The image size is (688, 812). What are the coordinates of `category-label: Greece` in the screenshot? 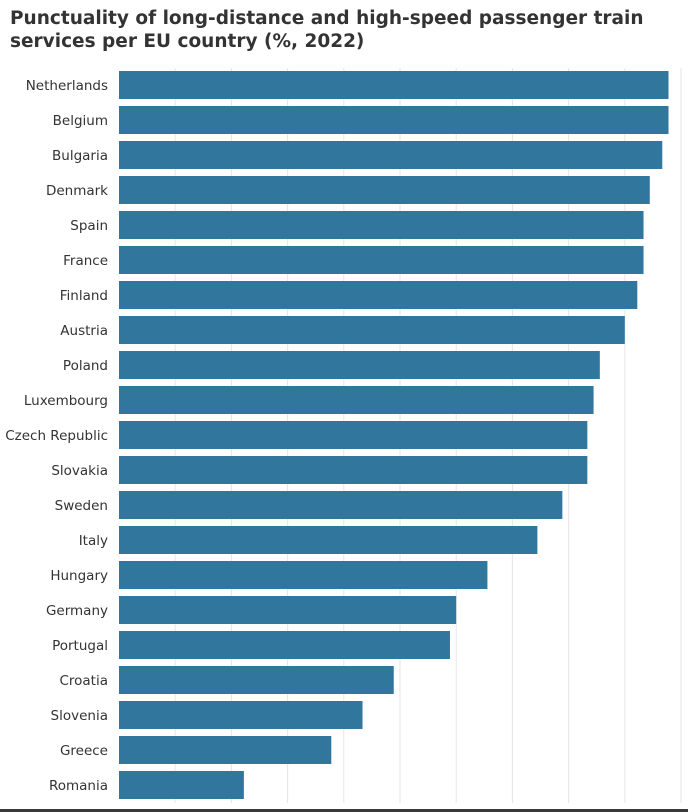 It's located at (84, 751).